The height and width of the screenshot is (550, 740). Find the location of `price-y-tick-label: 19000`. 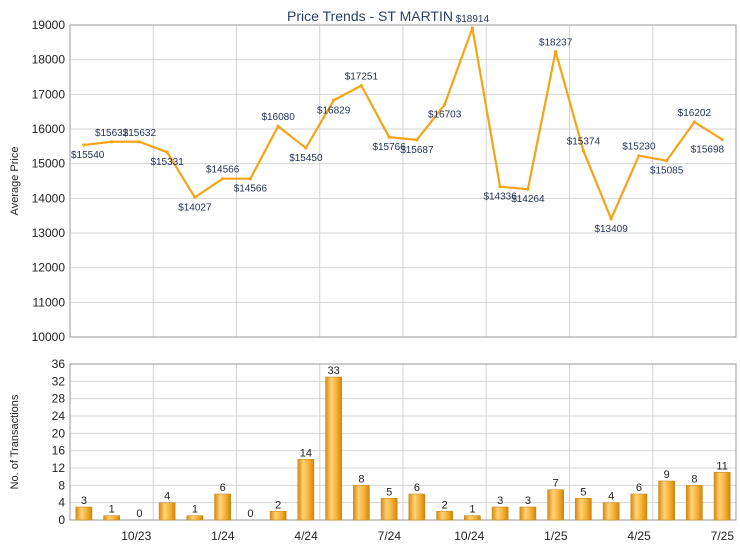

price-y-tick-label: 19000 is located at coordinates (49, 25).